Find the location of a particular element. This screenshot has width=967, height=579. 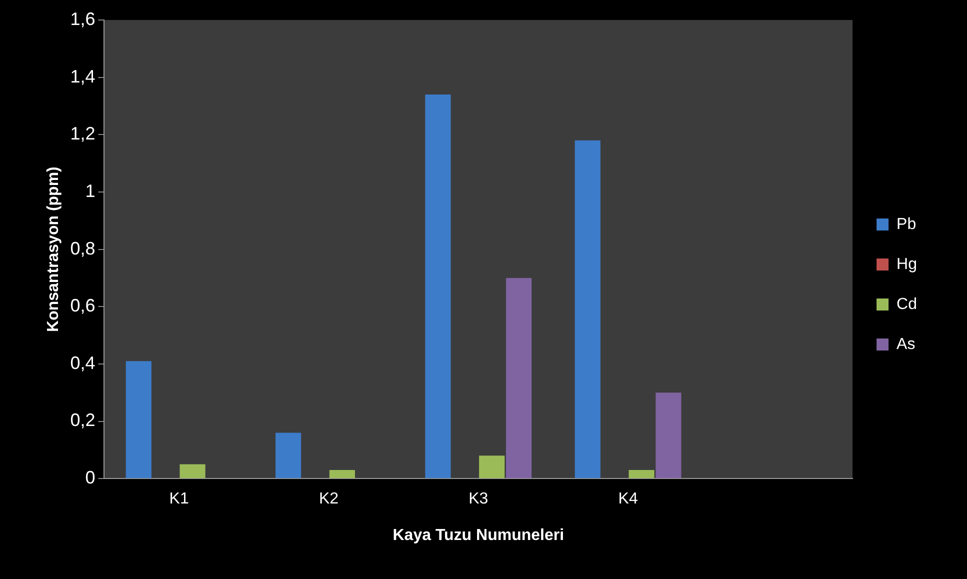

y-axis-title: Konsantrasyon (ppm) is located at coordinates (53, 249).